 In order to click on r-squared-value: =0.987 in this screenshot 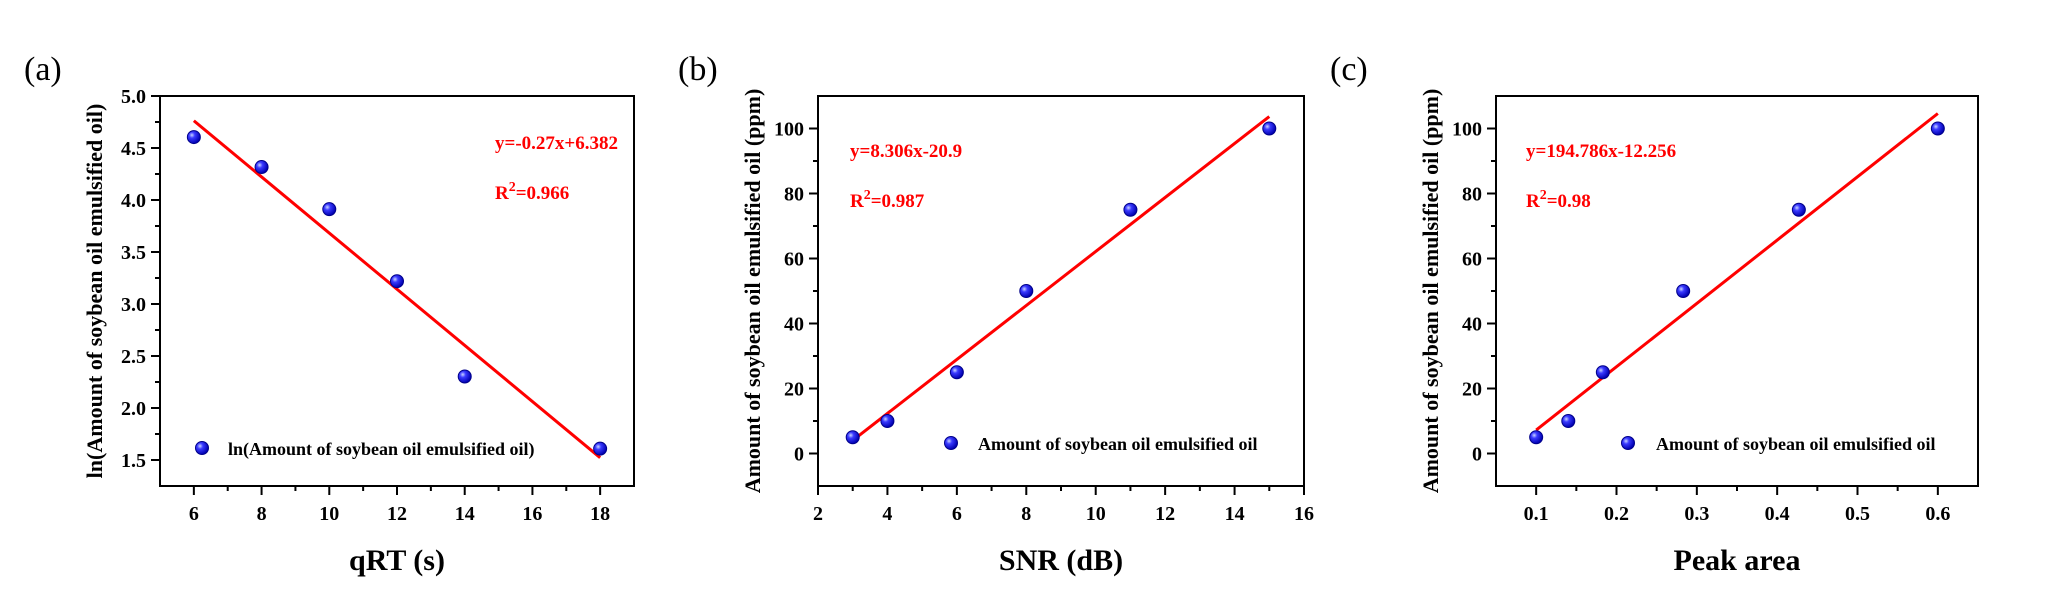, I will do `click(898, 201)`.